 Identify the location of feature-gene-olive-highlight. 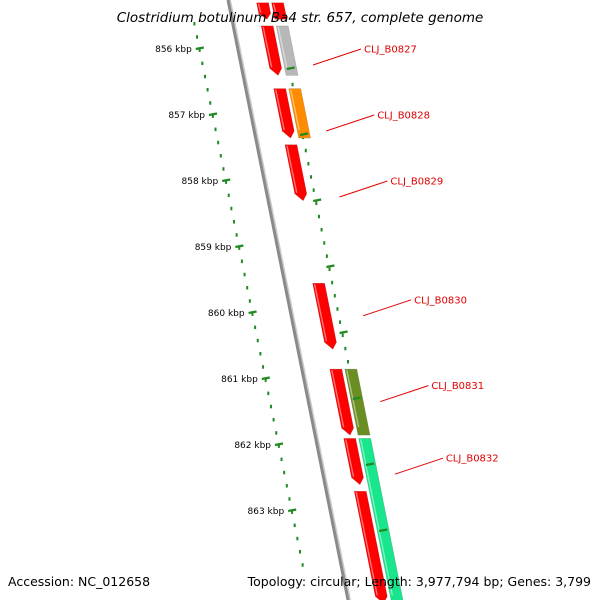
(353, 398).